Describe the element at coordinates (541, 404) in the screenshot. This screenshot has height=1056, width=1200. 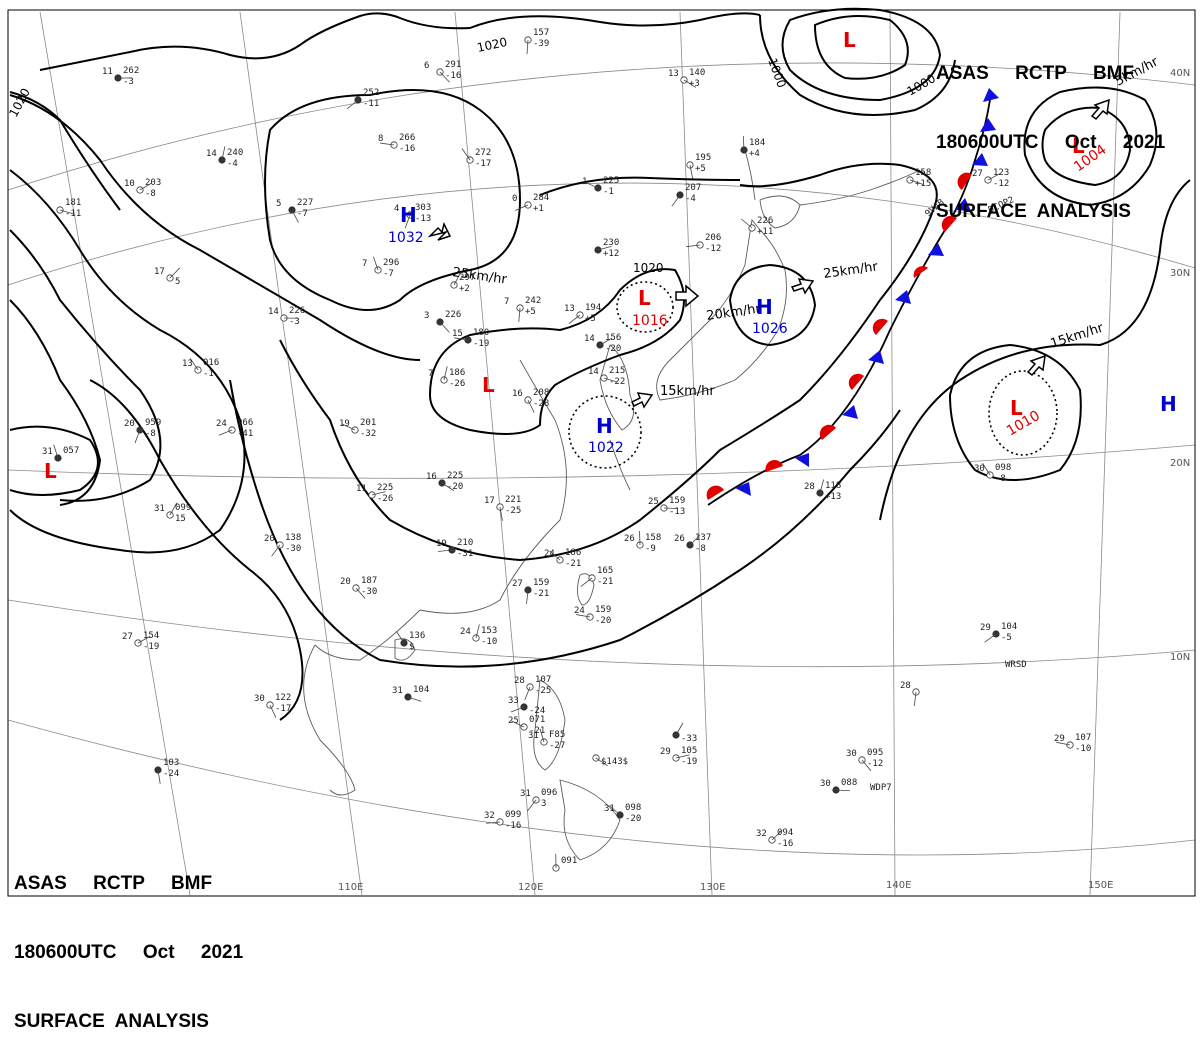
I see `station-tendency: -28` at that location.